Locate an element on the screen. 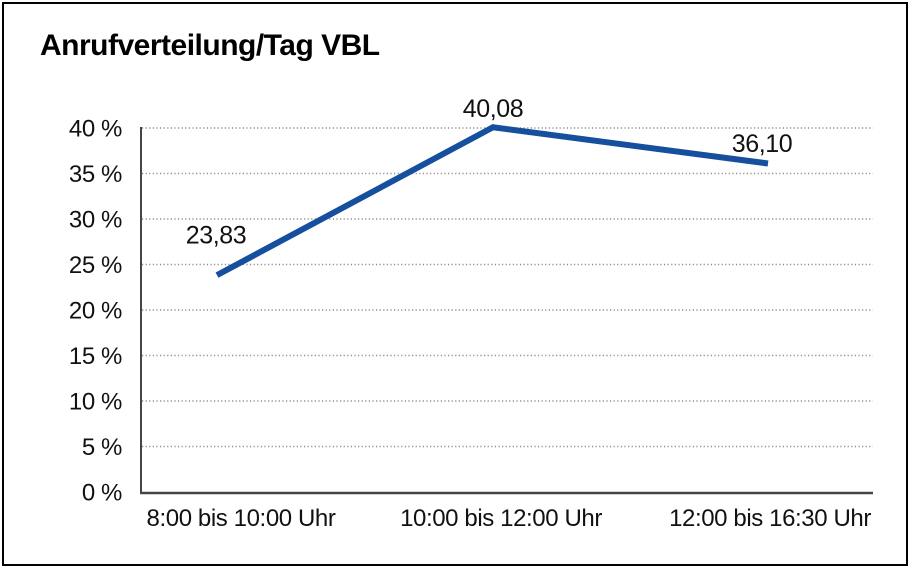 The image size is (915, 576). y-tick-label: 25 % is located at coordinates (95, 265).